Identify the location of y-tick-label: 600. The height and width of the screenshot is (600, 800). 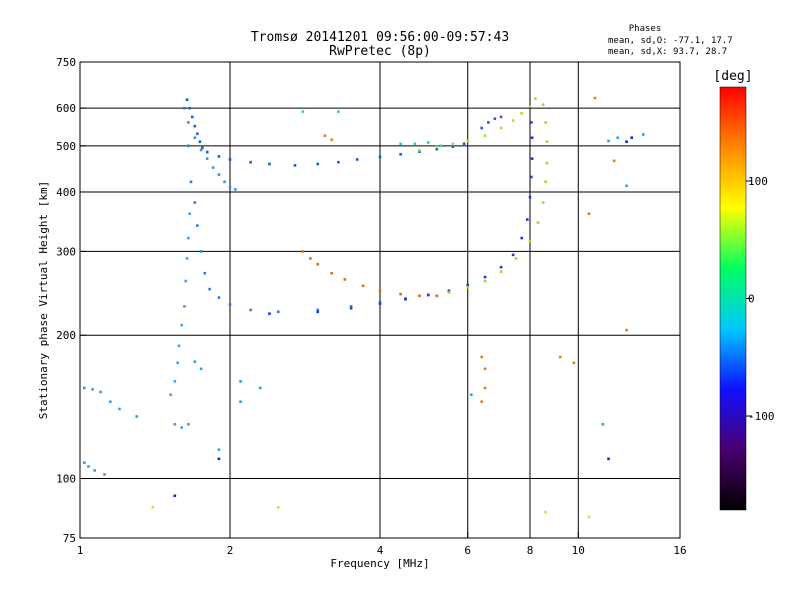
(66, 108).